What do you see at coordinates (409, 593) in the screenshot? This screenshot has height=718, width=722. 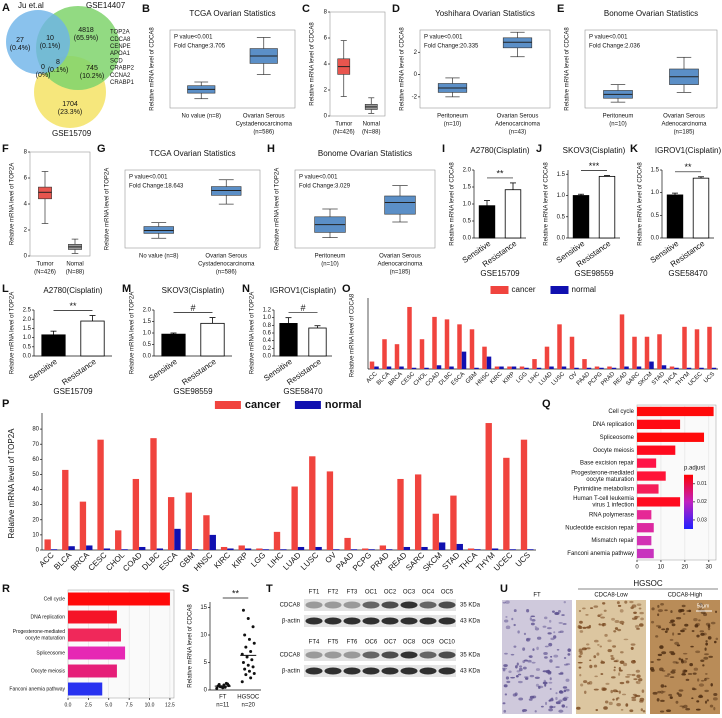 I see `lane-label: OC3` at bounding box center [409, 593].